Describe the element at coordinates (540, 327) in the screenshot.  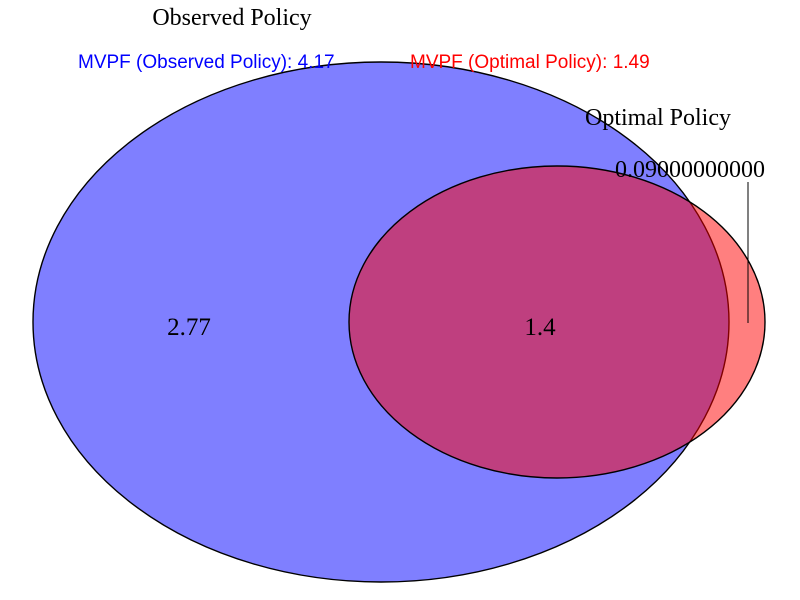
I see `intersection-value: 1.4` at that location.